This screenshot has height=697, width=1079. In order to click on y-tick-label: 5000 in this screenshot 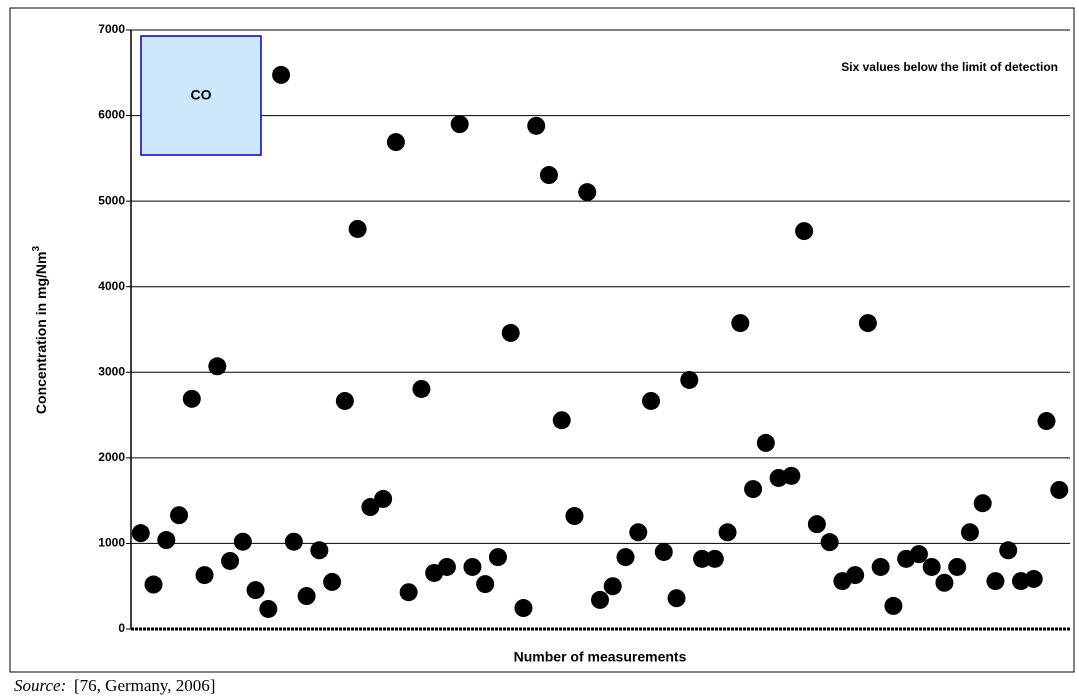, I will do `click(111, 200)`.